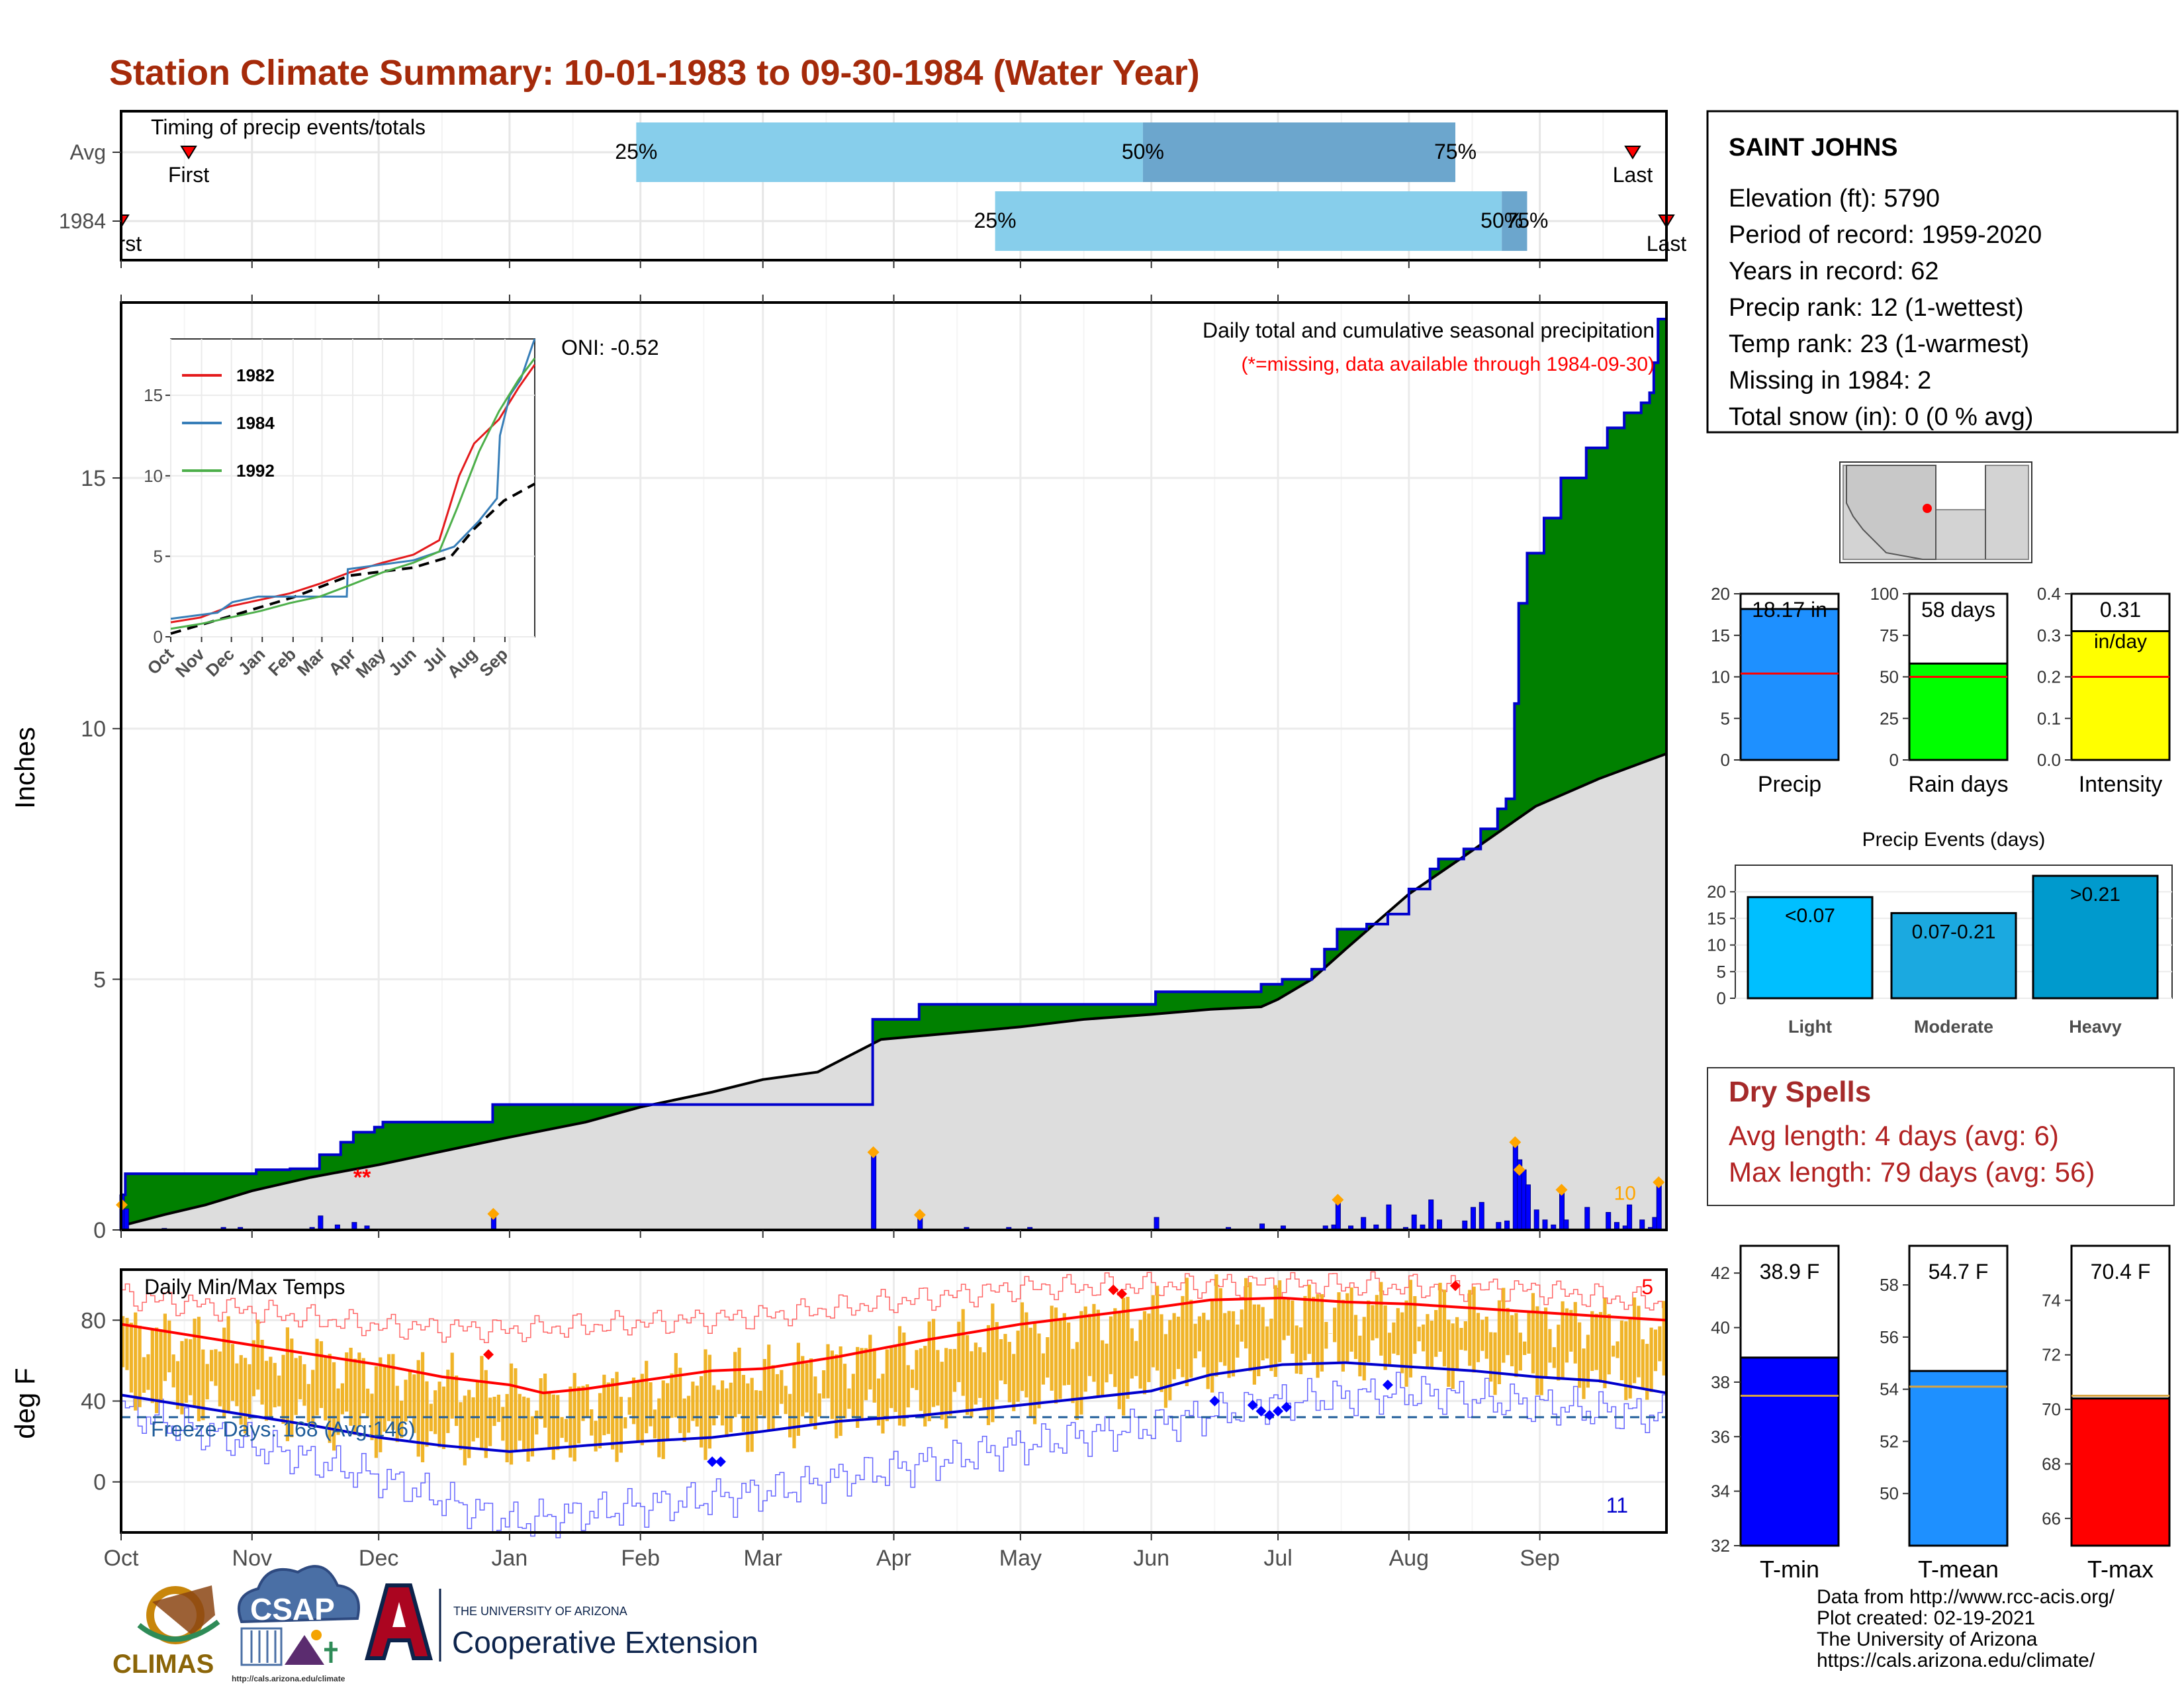 This screenshot has width=2184, height=1688. Describe the element at coordinates (1720, 635) in the screenshot. I see `summary-bar-tick-label: 15` at that location.